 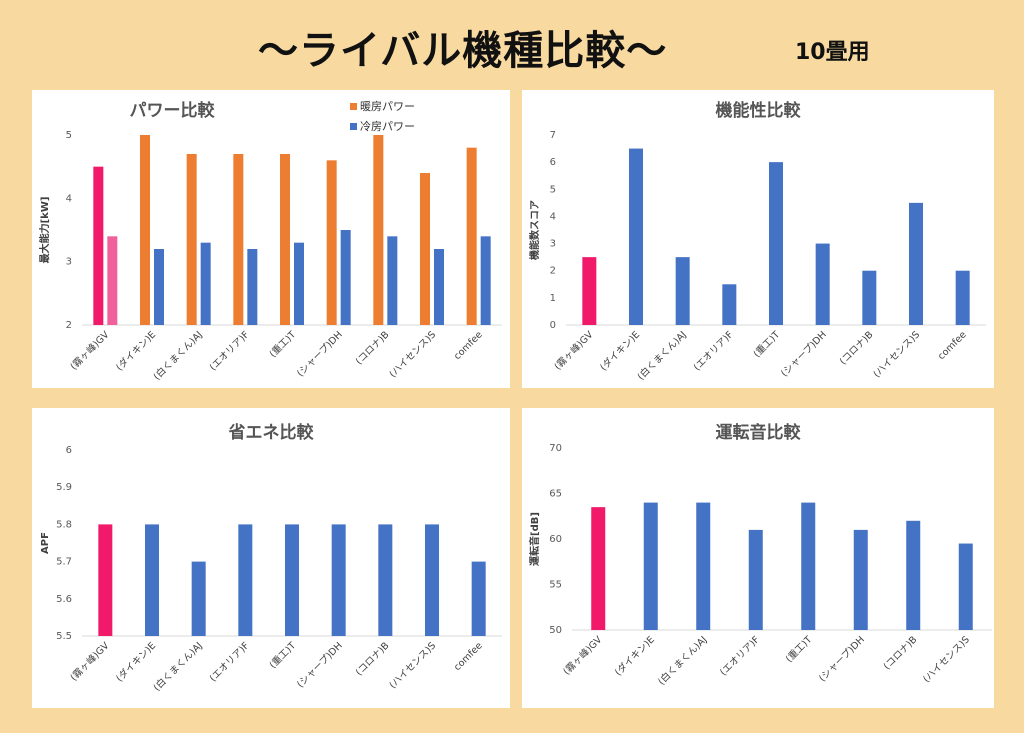 I want to click on y-tick-label: 5.7, so click(x=64, y=562).